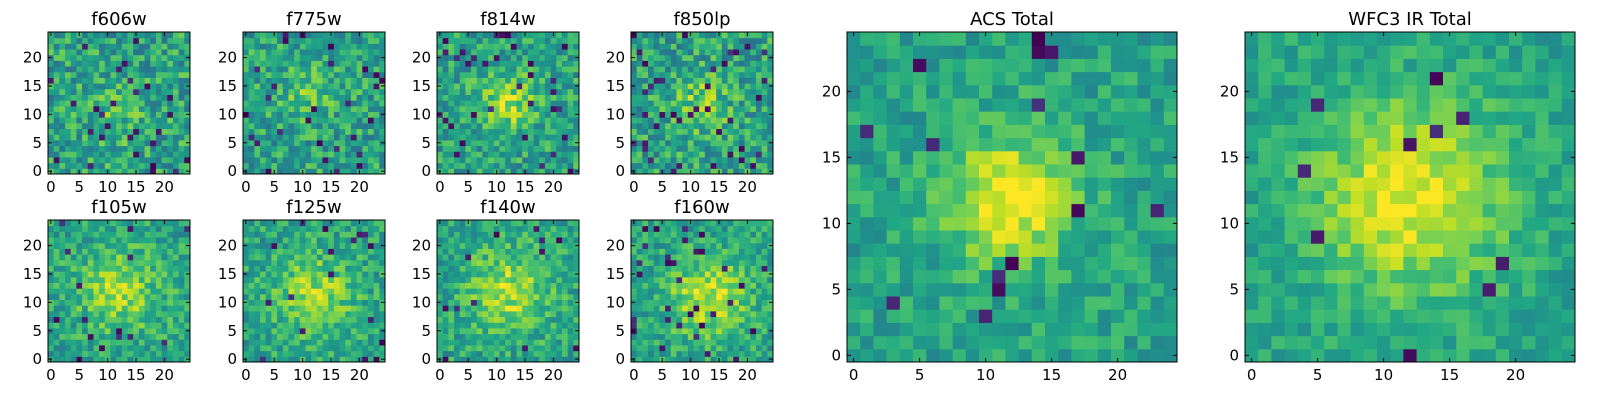 The width and height of the screenshot is (1600, 400). Describe the element at coordinates (164, 187) in the screenshot. I see `x-tick-label: 20` at that location.